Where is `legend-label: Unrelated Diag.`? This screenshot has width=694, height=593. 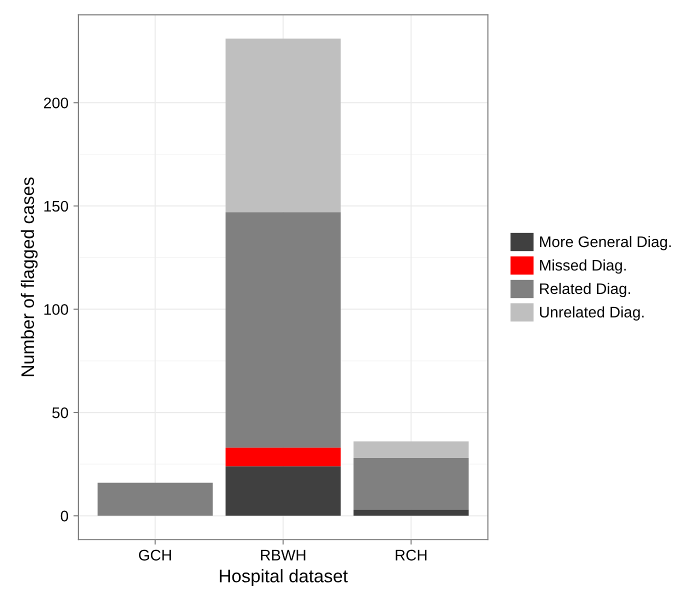 legend-label: Unrelated Diag. is located at coordinates (592, 313).